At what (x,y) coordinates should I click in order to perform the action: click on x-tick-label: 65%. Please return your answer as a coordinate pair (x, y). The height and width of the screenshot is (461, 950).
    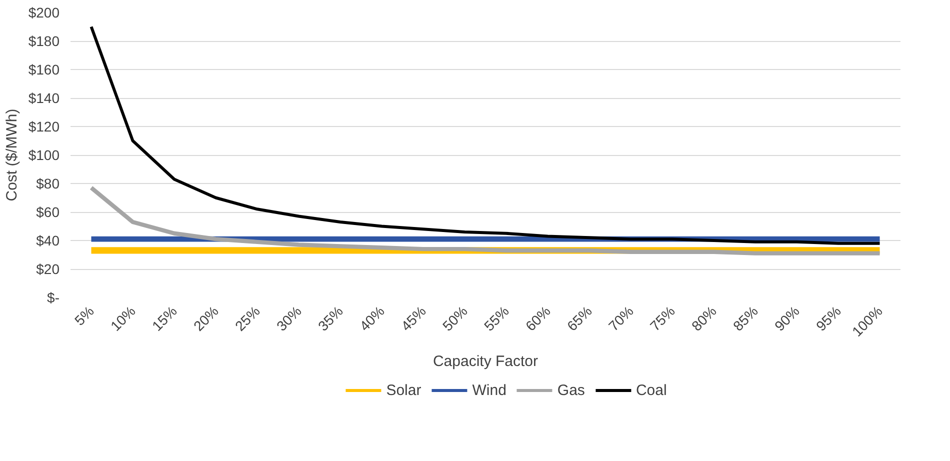
    Looking at the image, I should click on (579, 318).